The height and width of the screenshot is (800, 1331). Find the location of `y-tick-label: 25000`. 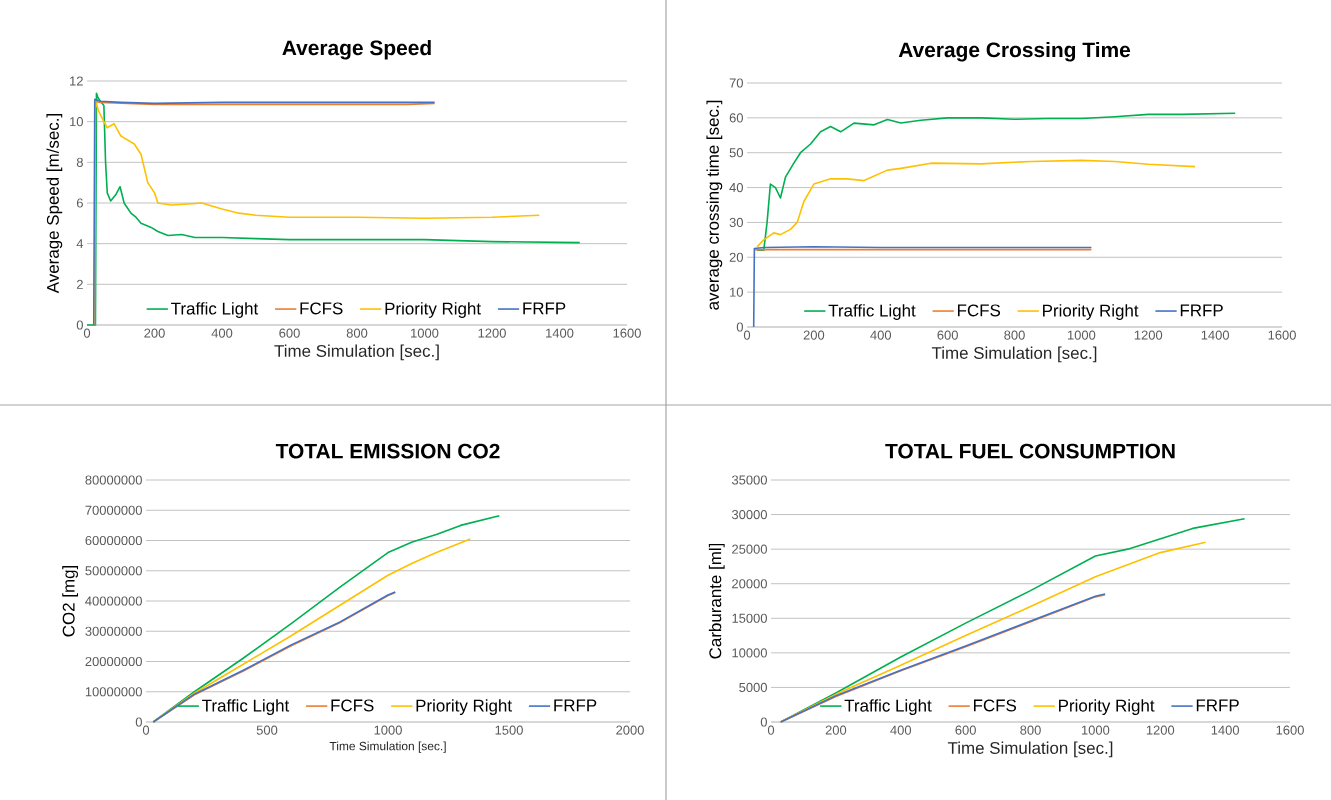

y-tick-label: 25000 is located at coordinates (749, 549).